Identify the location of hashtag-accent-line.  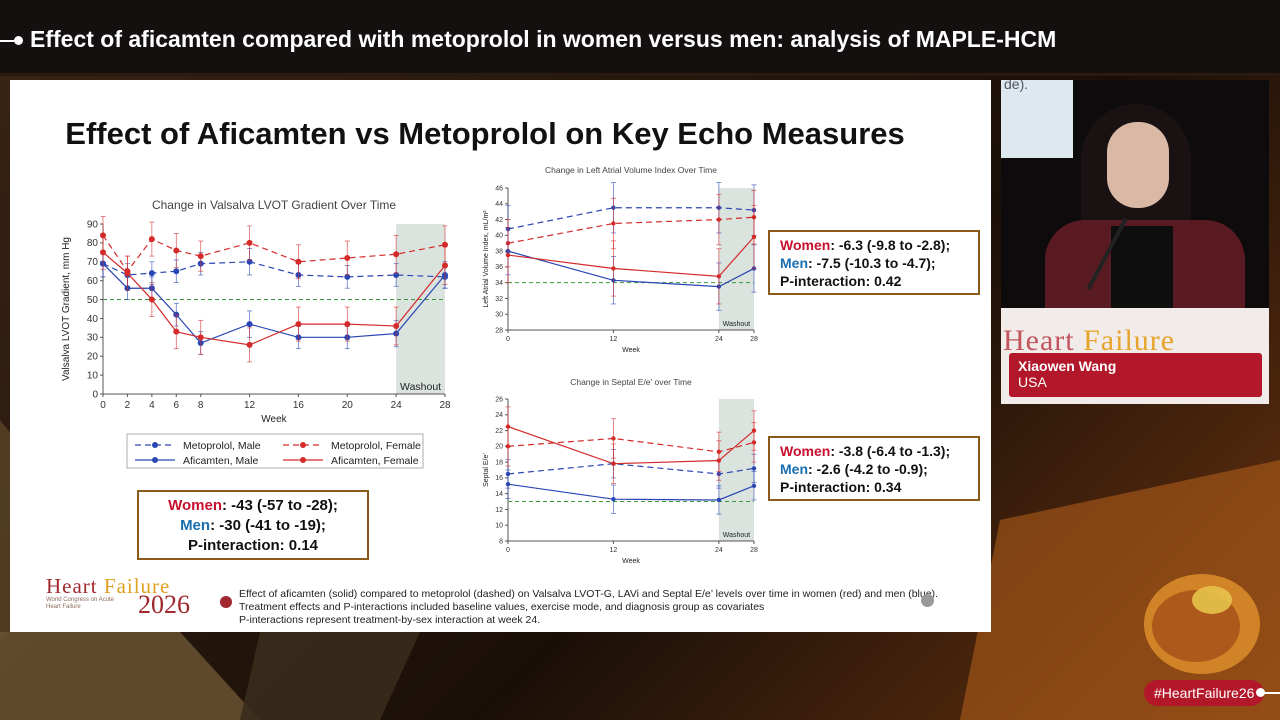
(1269, 693).